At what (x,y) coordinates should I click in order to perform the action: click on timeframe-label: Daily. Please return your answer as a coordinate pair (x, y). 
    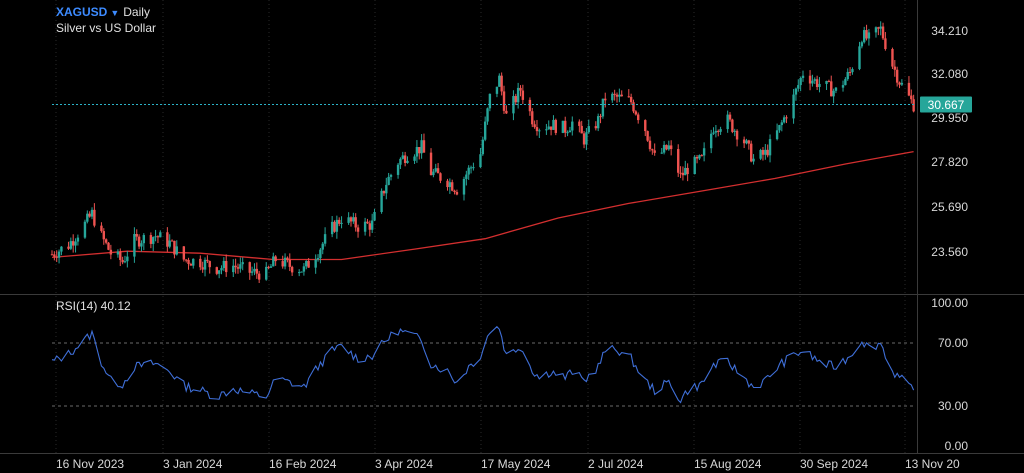
    Looking at the image, I should click on (136, 12).